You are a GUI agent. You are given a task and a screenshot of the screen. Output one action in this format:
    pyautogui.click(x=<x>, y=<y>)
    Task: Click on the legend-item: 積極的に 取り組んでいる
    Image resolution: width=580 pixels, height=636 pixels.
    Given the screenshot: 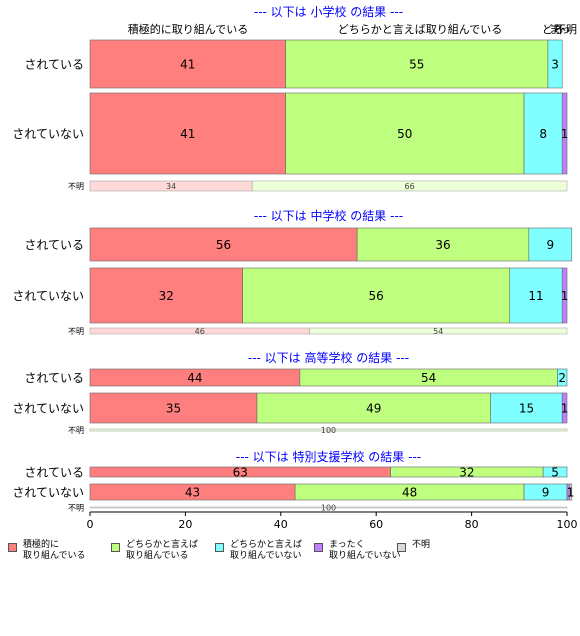 What is the action you would take?
    pyautogui.click(x=47, y=551)
    